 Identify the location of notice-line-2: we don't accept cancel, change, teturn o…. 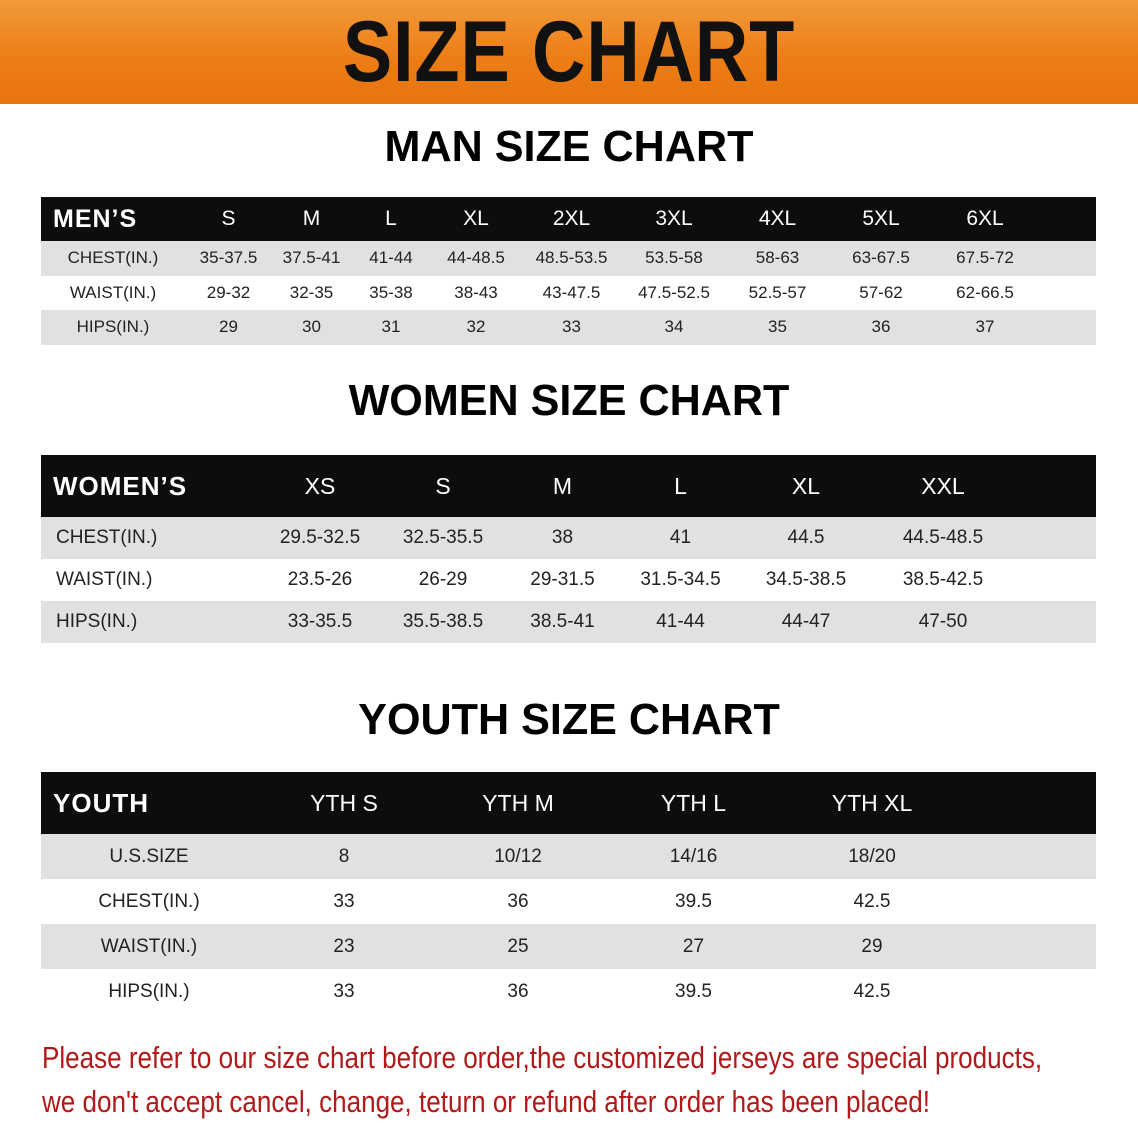
(486, 1101).